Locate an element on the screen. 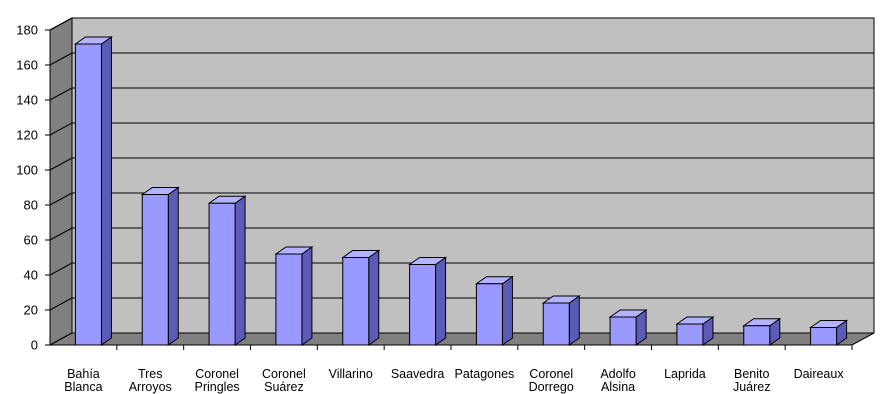  x-tick-label: Coronel Suárez is located at coordinates (284, 380).